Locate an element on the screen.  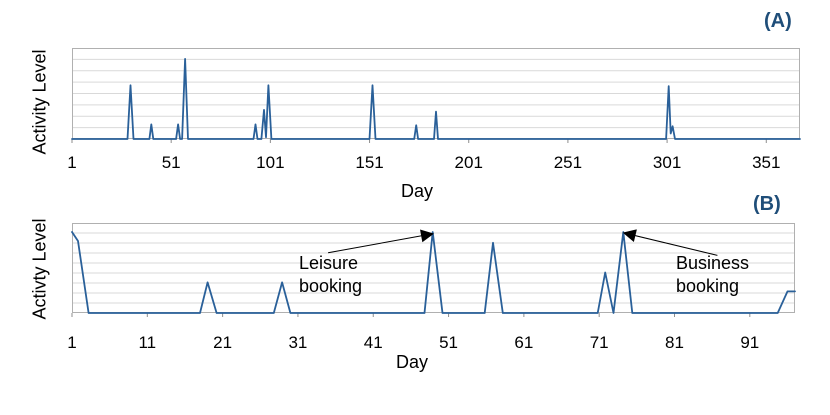
x-tick-label: 31 is located at coordinates (298, 342).